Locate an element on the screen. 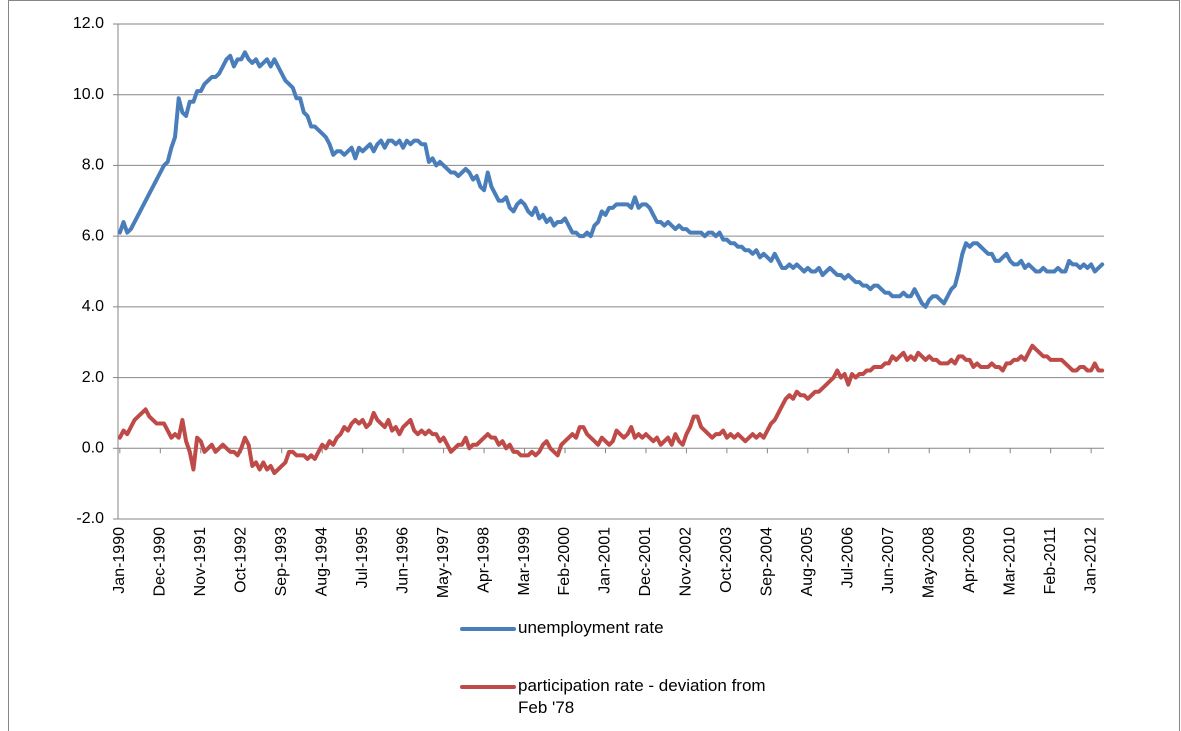 This screenshot has width=1181, height=731. x-tick-label: Feb-2011 is located at coordinates (1050, 560).